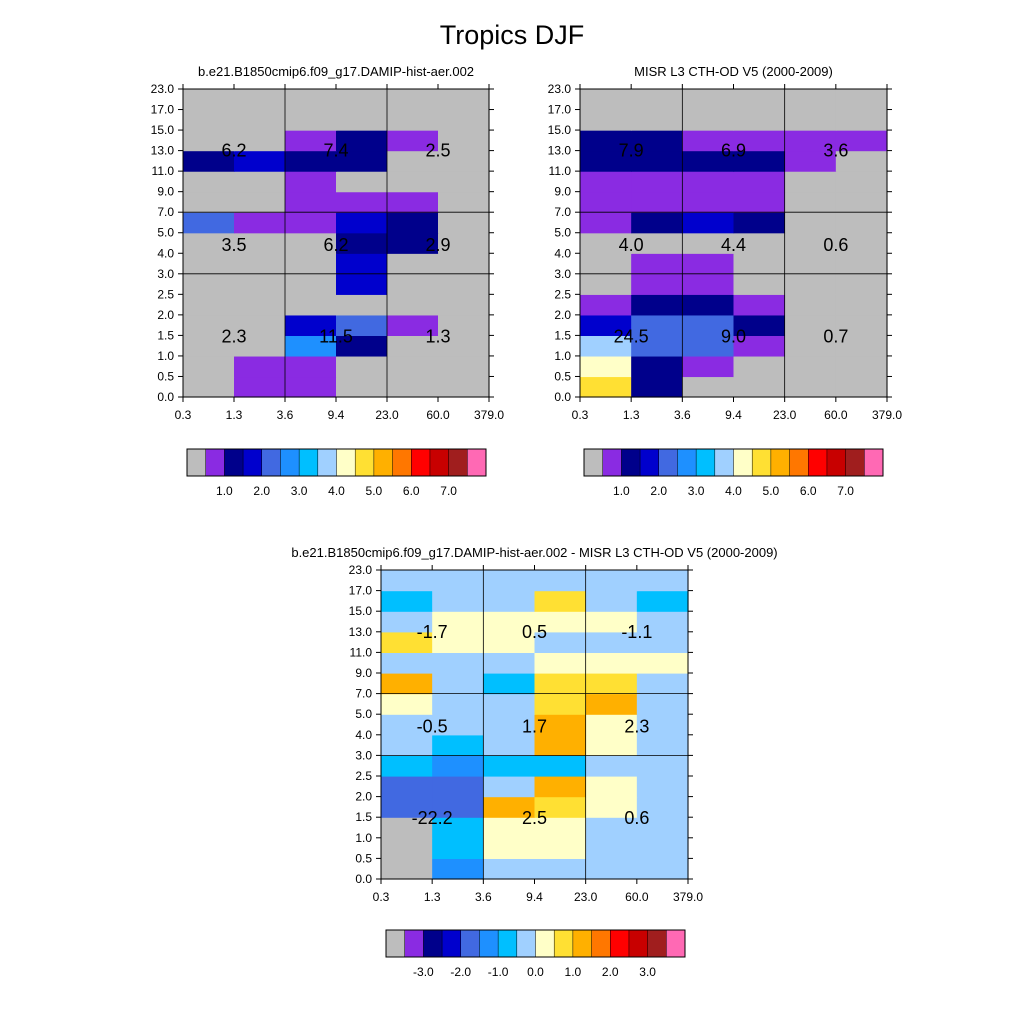  Describe the element at coordinates (361, 632) in the screenshot. I see `y-tick-label: 13.0` at that location.